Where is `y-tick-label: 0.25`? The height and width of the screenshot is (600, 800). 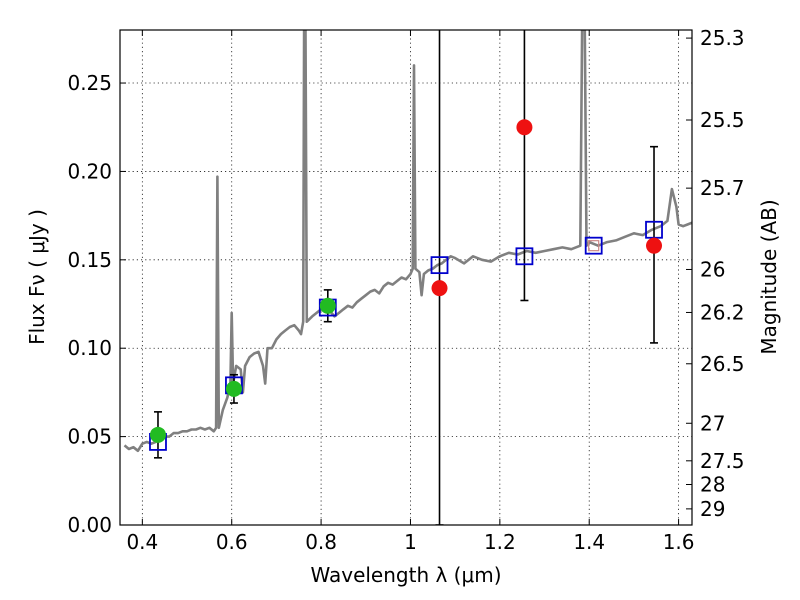 y-tick-label: 0.25 is located at coordinates (89, 83).